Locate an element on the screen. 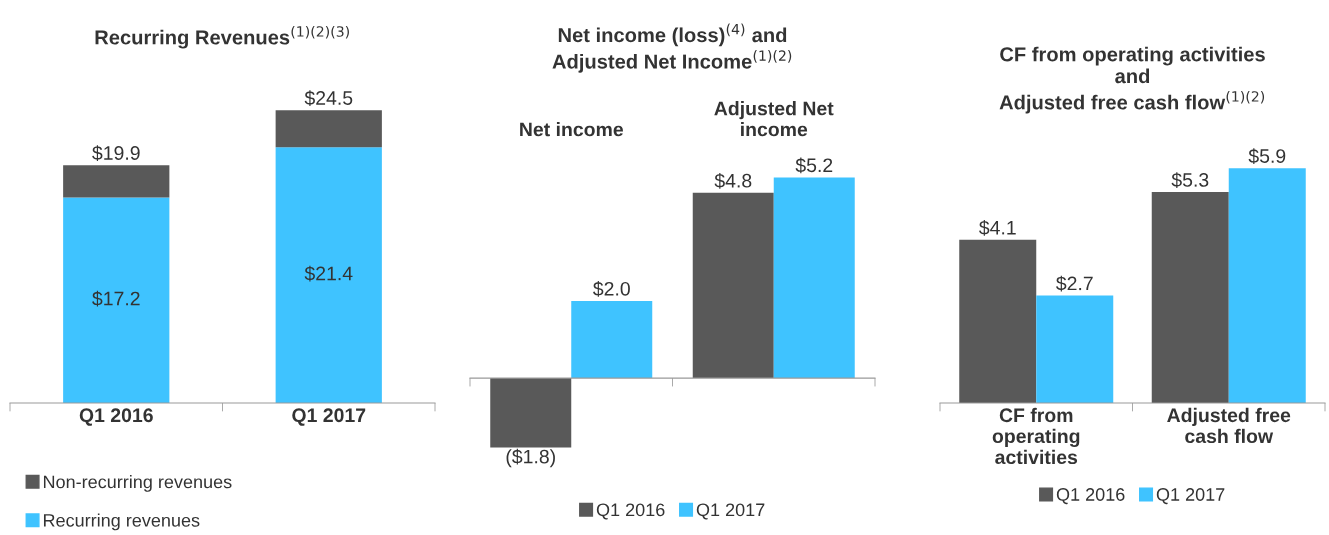 This screenshot has width=1329, height=535. data-label: $4.8 is located at coordinates (733, 181).